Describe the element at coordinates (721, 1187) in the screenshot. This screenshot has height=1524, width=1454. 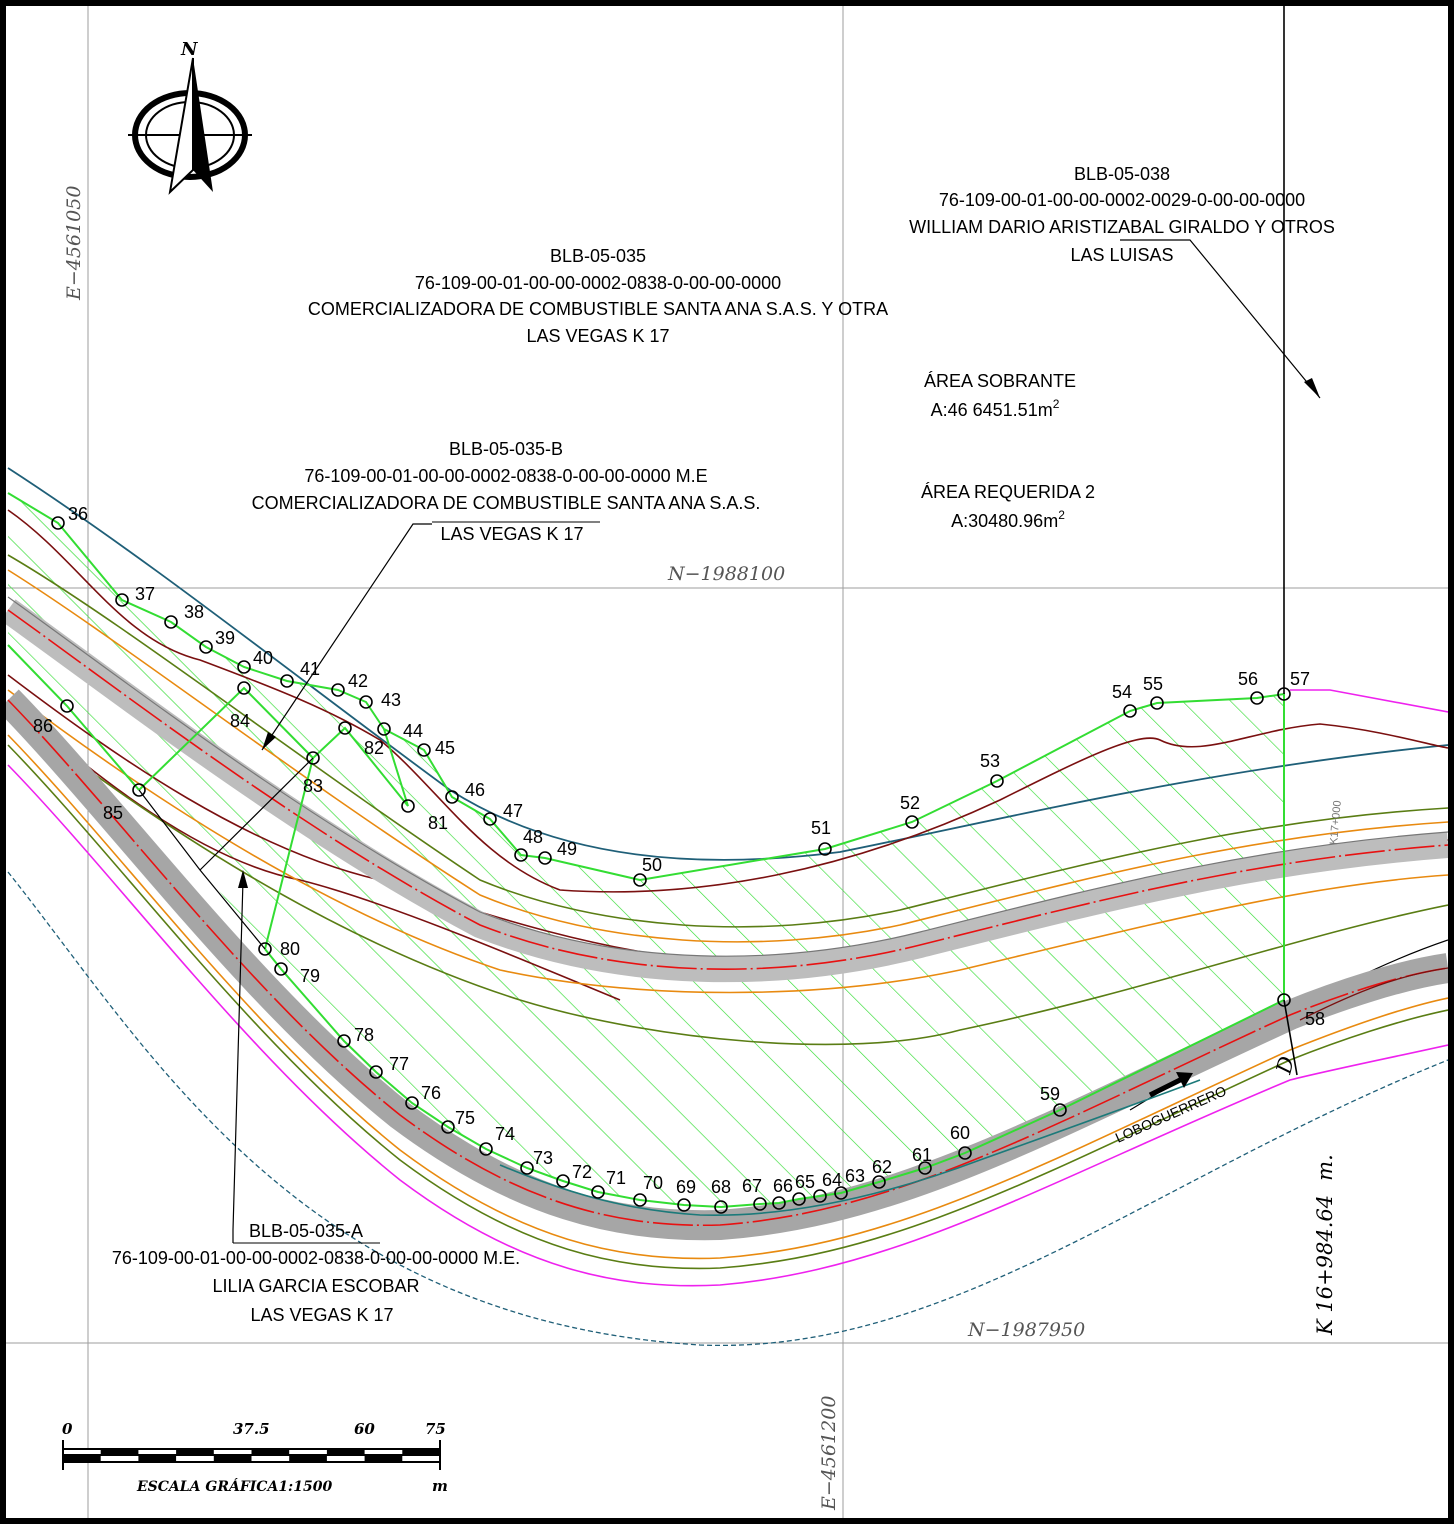
I see `vertex-label: 68` at that location.